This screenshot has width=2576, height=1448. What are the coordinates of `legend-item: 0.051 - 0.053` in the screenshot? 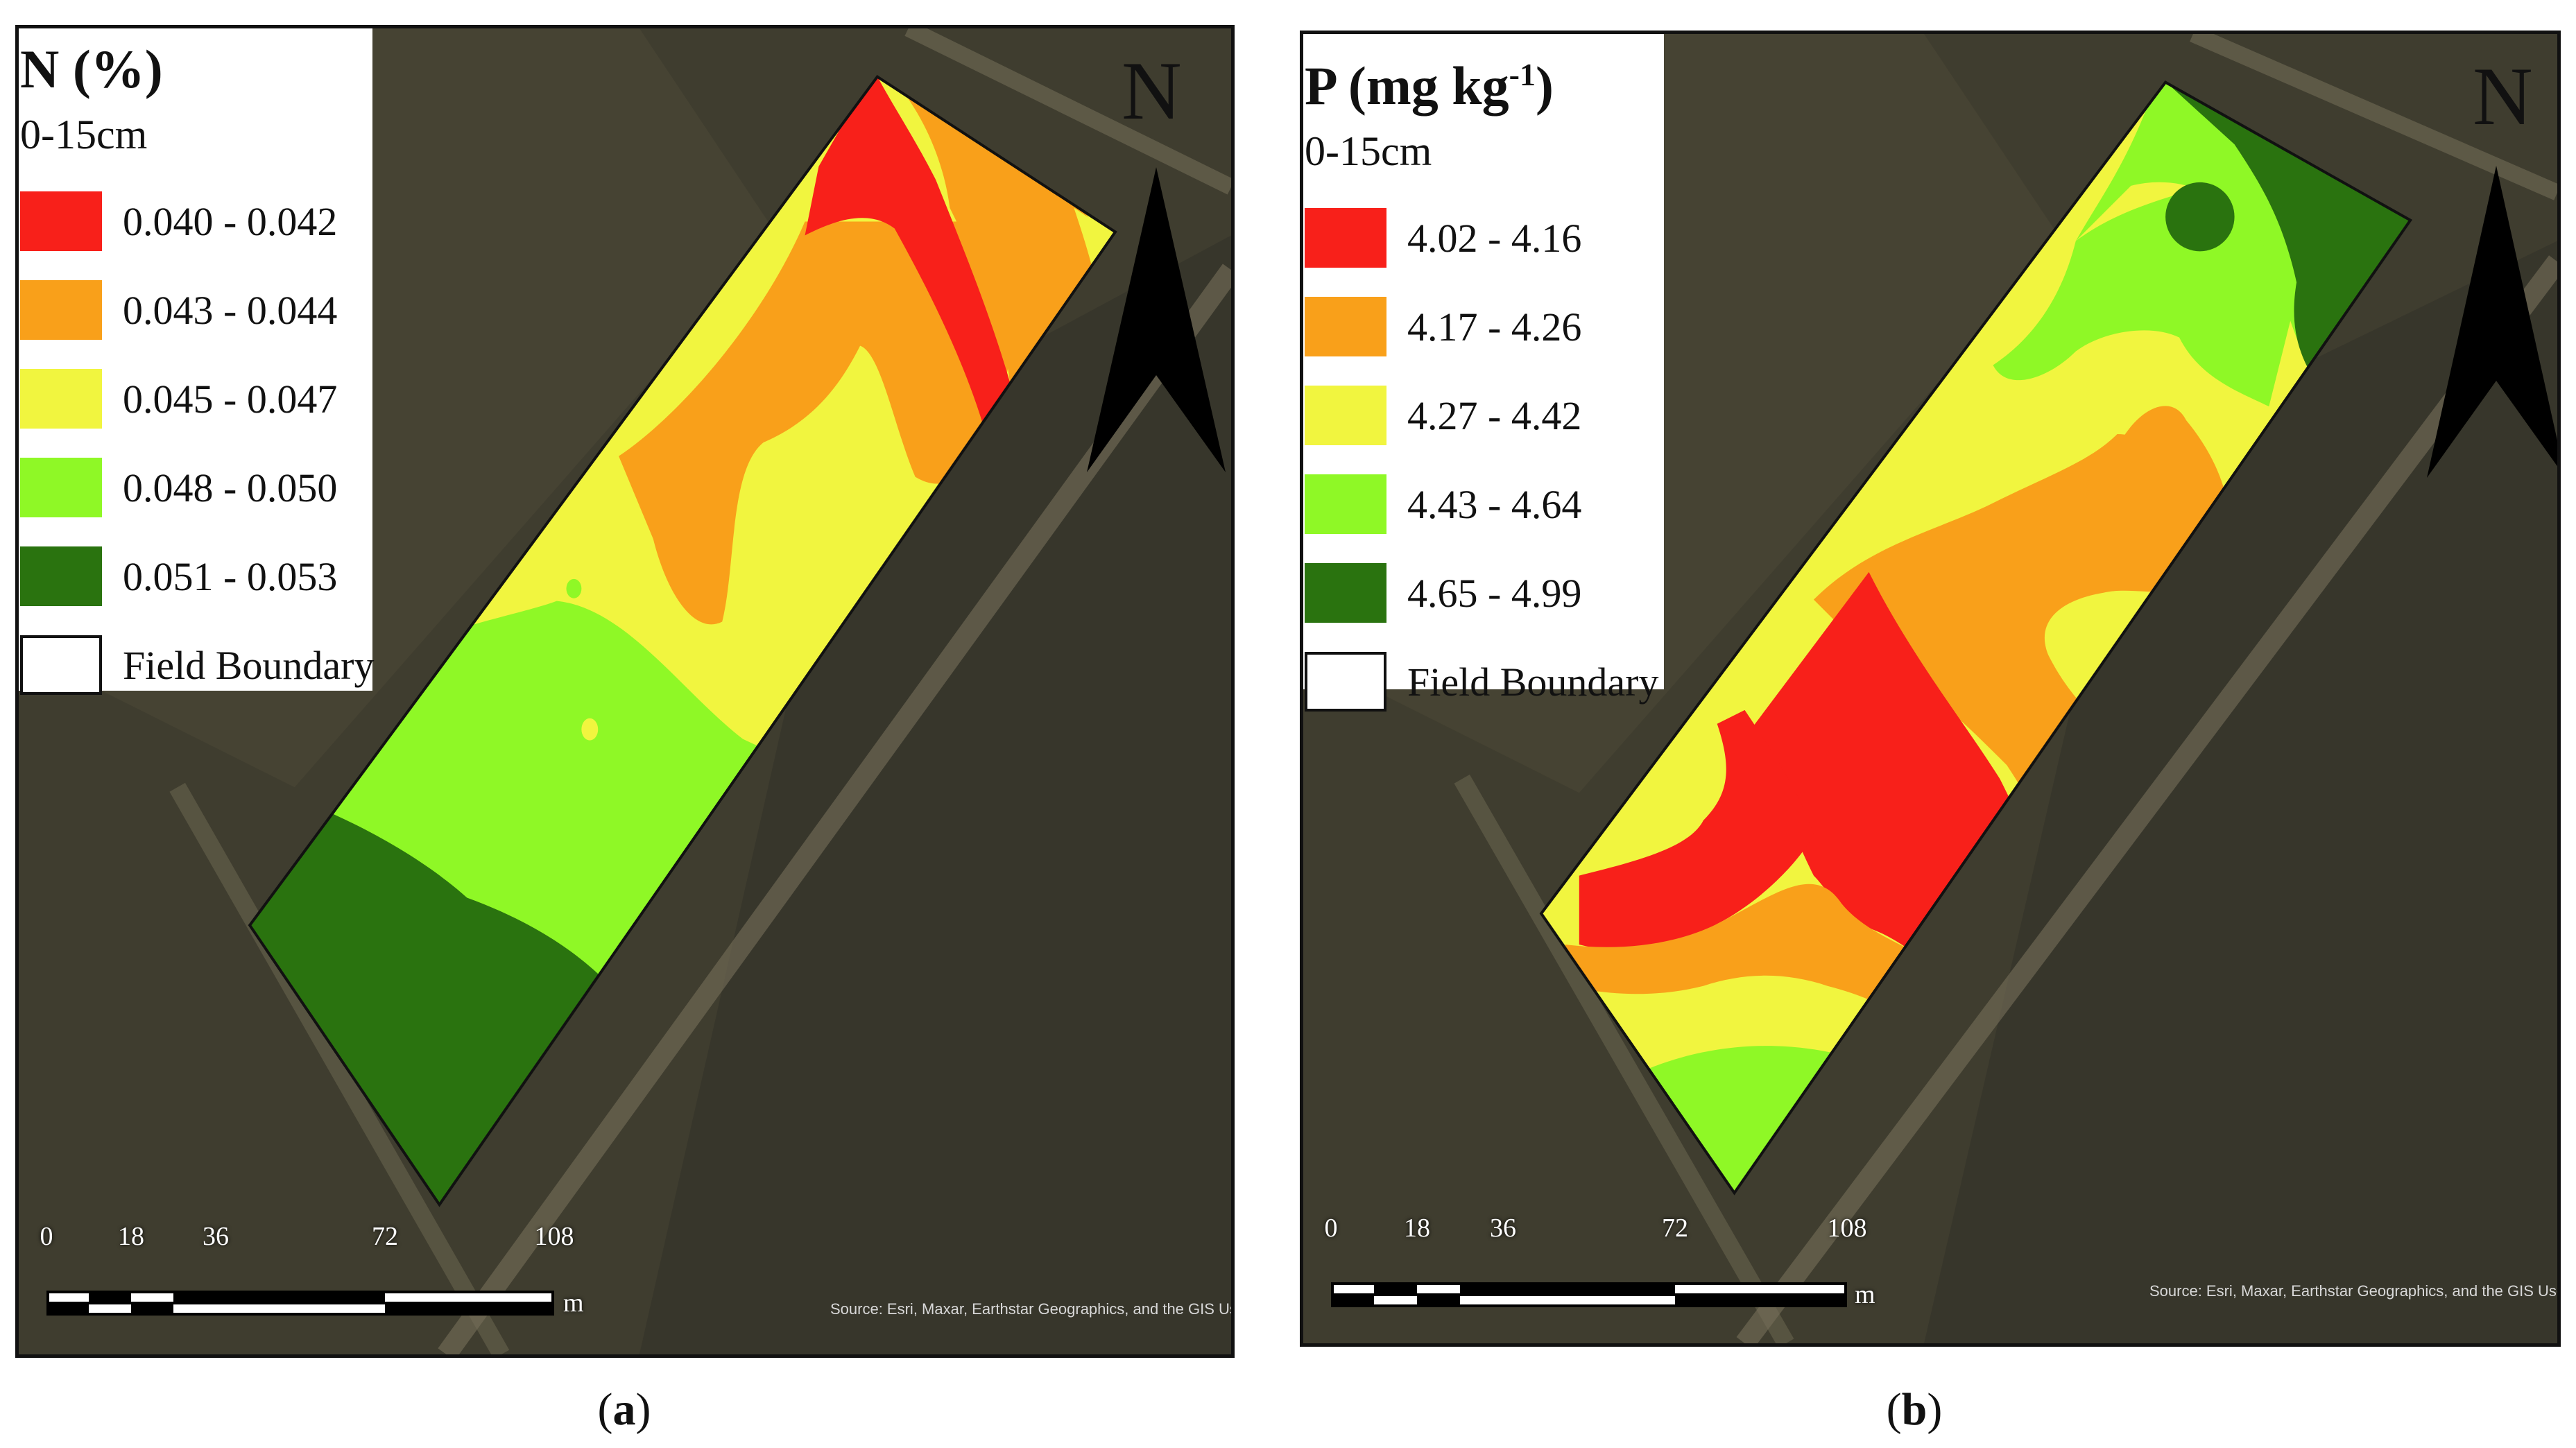 It's located at (196, 576).